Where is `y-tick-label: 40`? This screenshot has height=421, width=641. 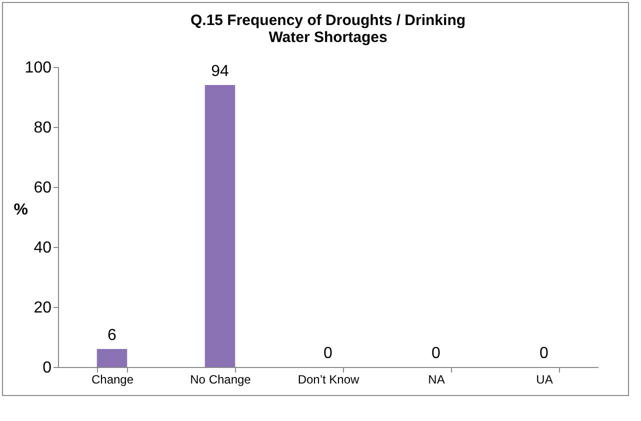
y-tick-label: 40 is located at coordinates (43, 248).